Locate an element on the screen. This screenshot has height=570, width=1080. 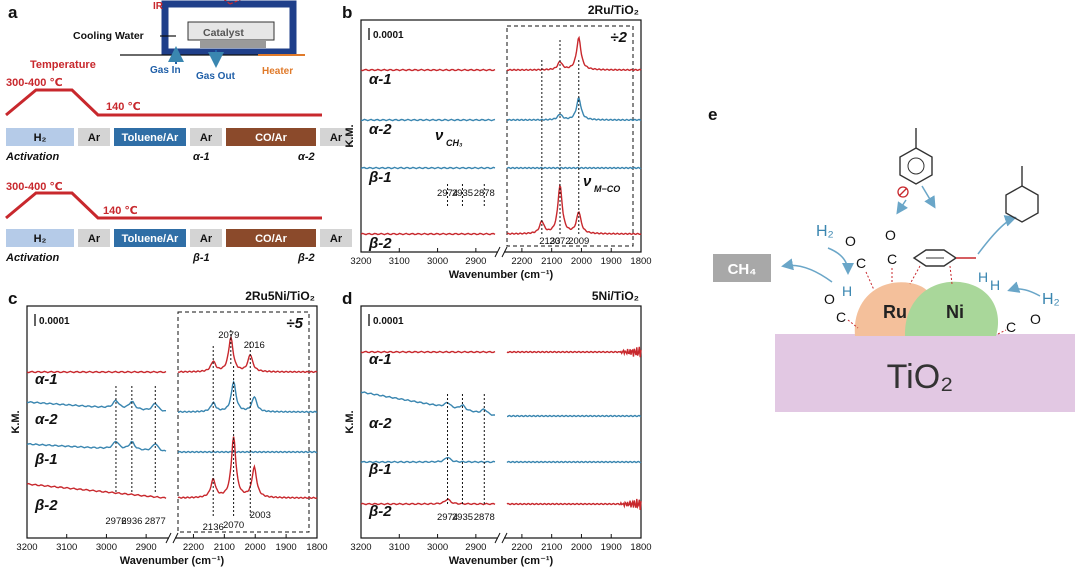
peak-label: 2133 is located at coordinates (549, 241).